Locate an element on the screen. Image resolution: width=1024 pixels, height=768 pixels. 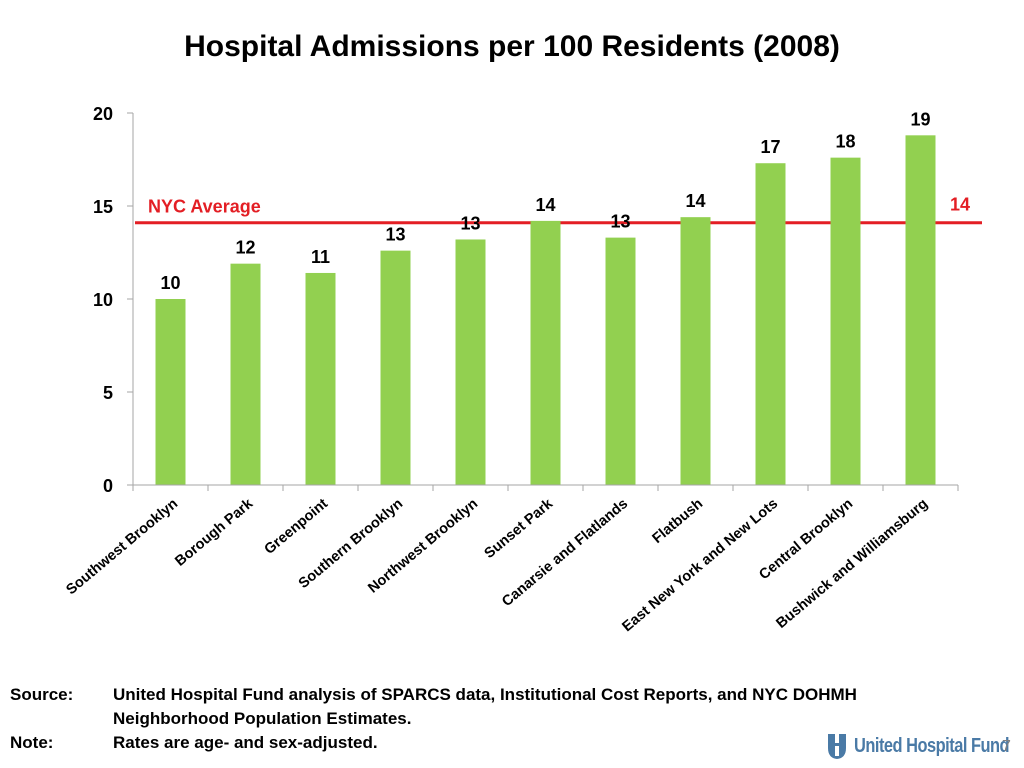
y-tick-label: 10 is located at coordinates (103, 300).